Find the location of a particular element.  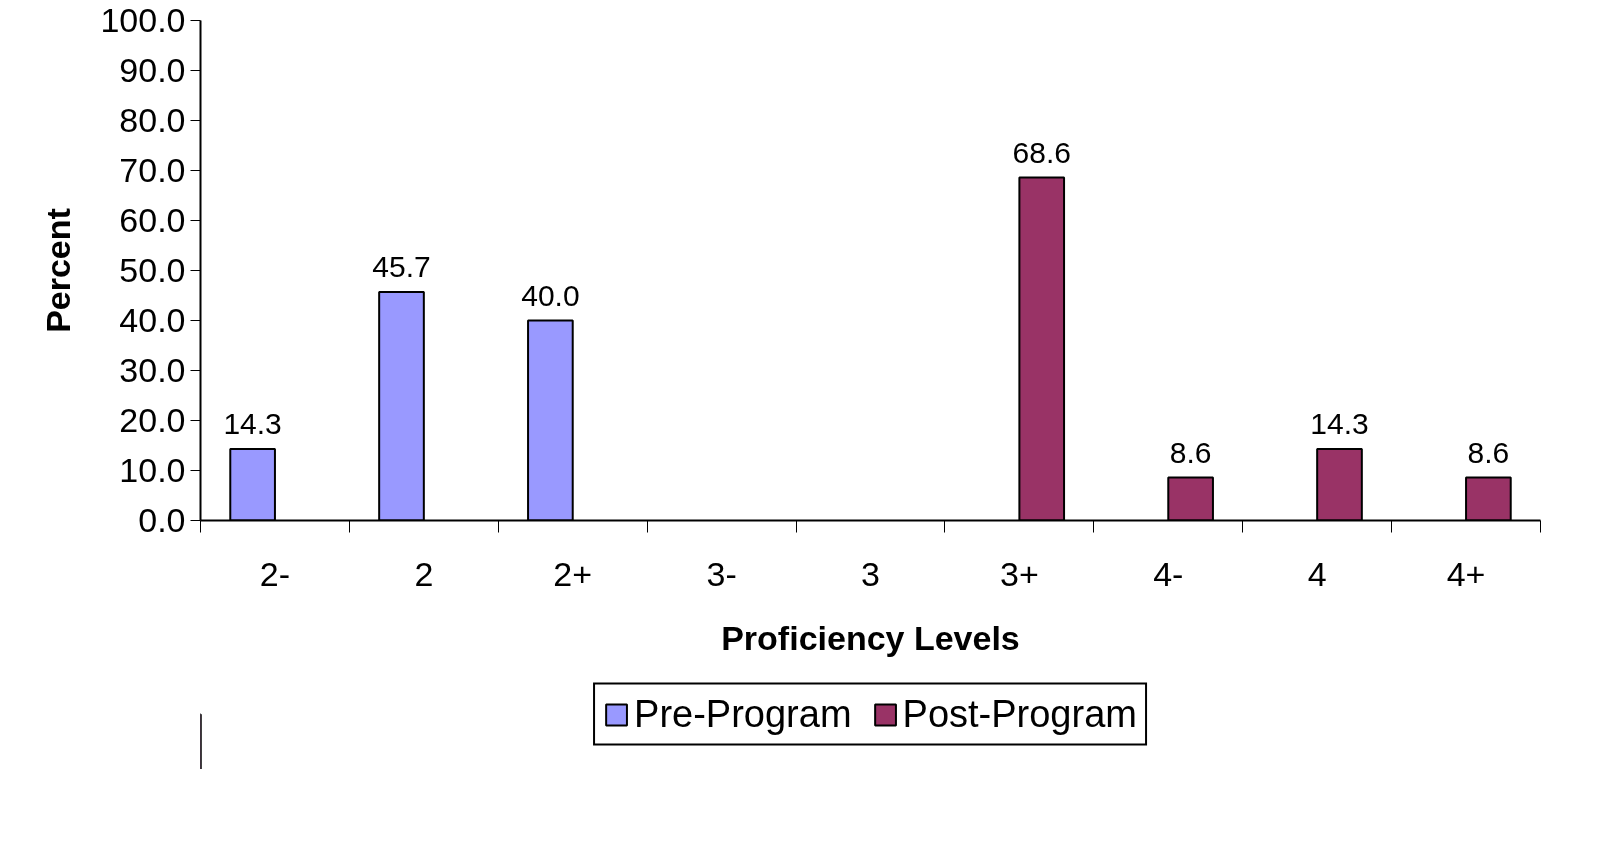

x-tick-label: 2 is located at coordinates (424, 573).